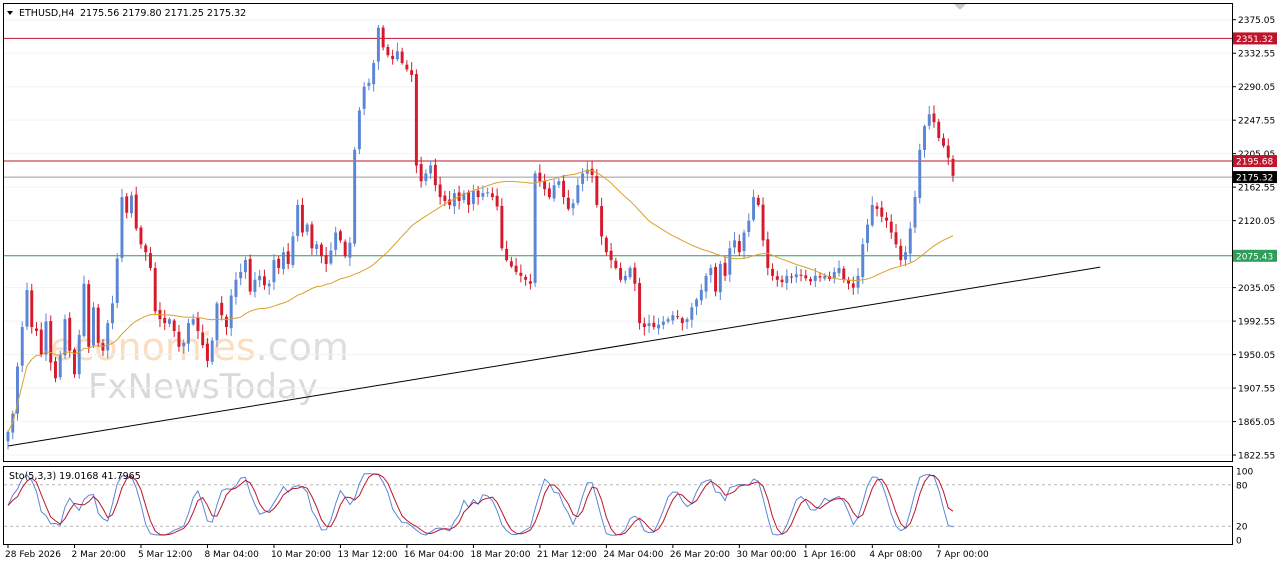  Describe the element at coordinates (1256, 457) in the screenshot. I see `price-tick-label: 1822.55` at that location.